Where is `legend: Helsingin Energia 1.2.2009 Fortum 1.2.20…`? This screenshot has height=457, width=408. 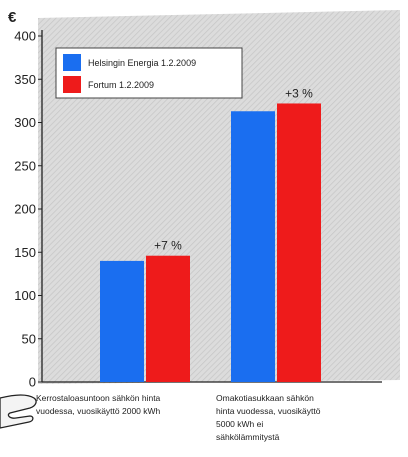
legend: Helsingin Energia 1.2.2009 Fortum 1.2.20… is located at coordinates (149, 73).